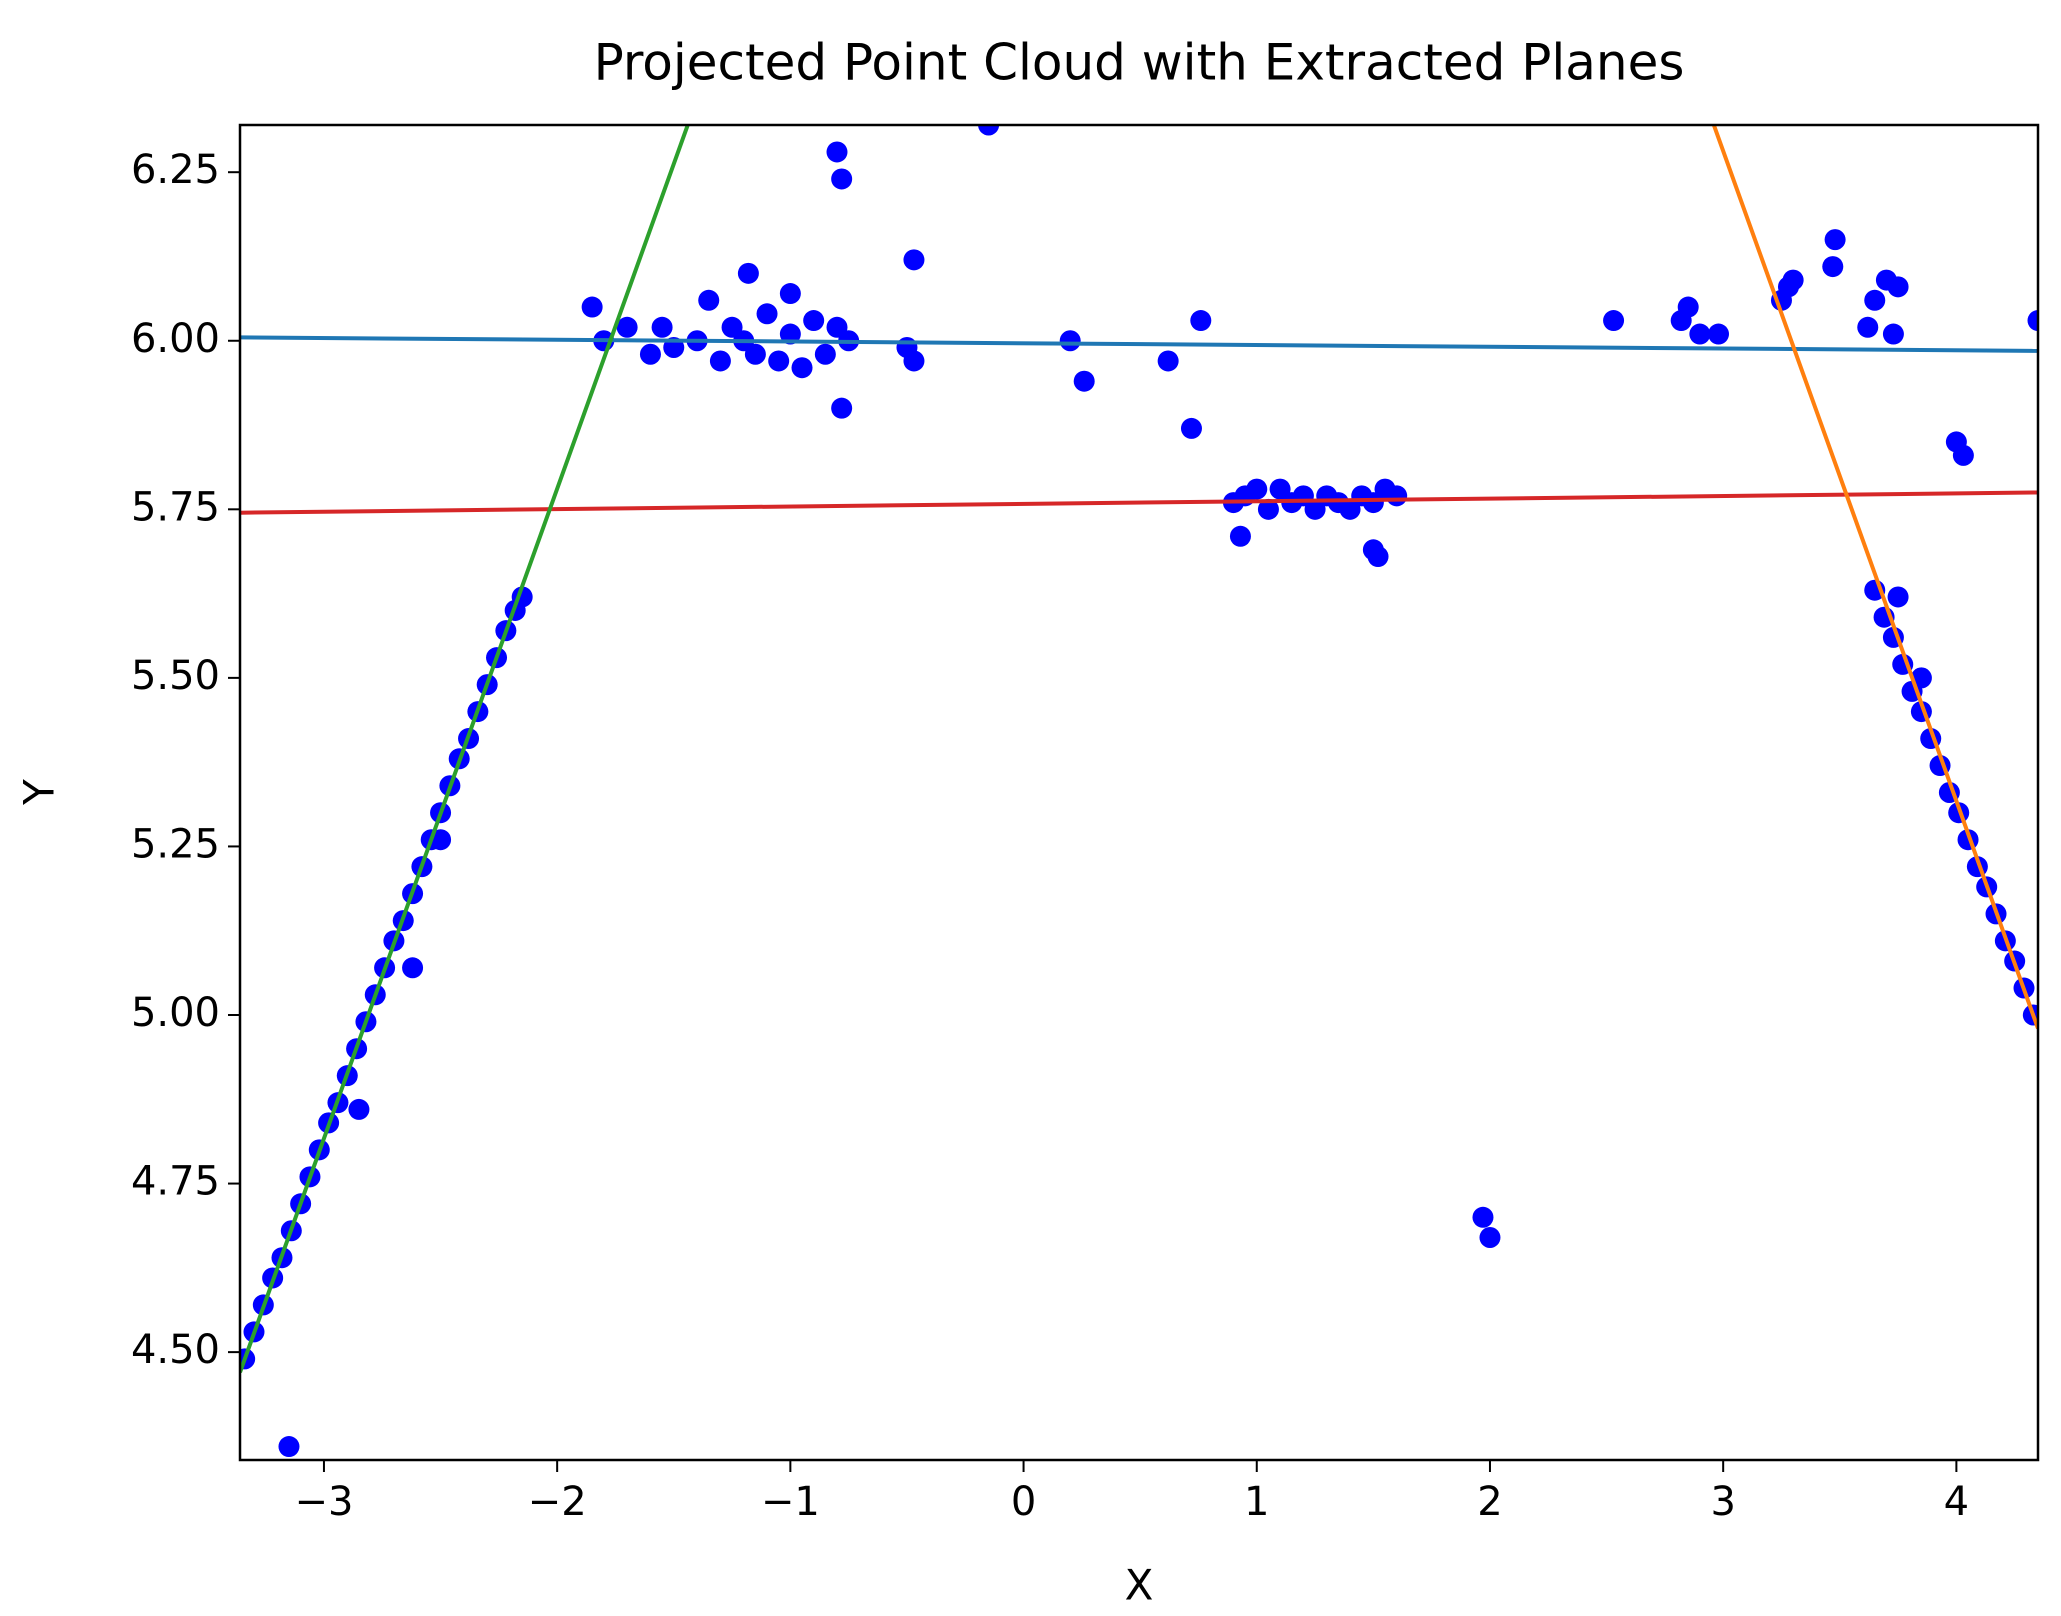  Describe the element at coordinates (1956, 1502) in the screenshot. I see `x-tick-label: 4` at that location.